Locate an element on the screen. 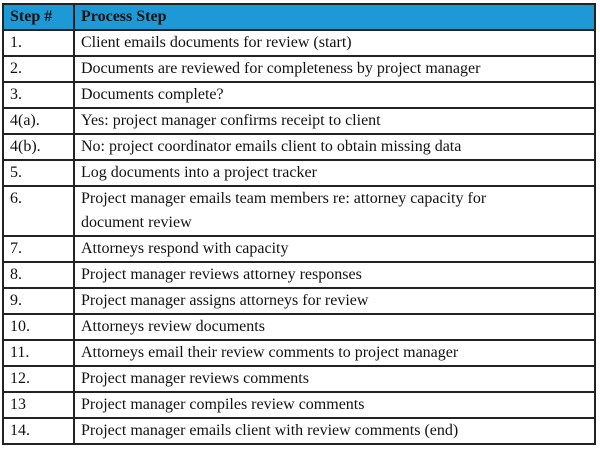 Image resolution: width=600 pixels, height=449 pixels. table-header-row: Step # Process Step is located at coordinates (299, 17).